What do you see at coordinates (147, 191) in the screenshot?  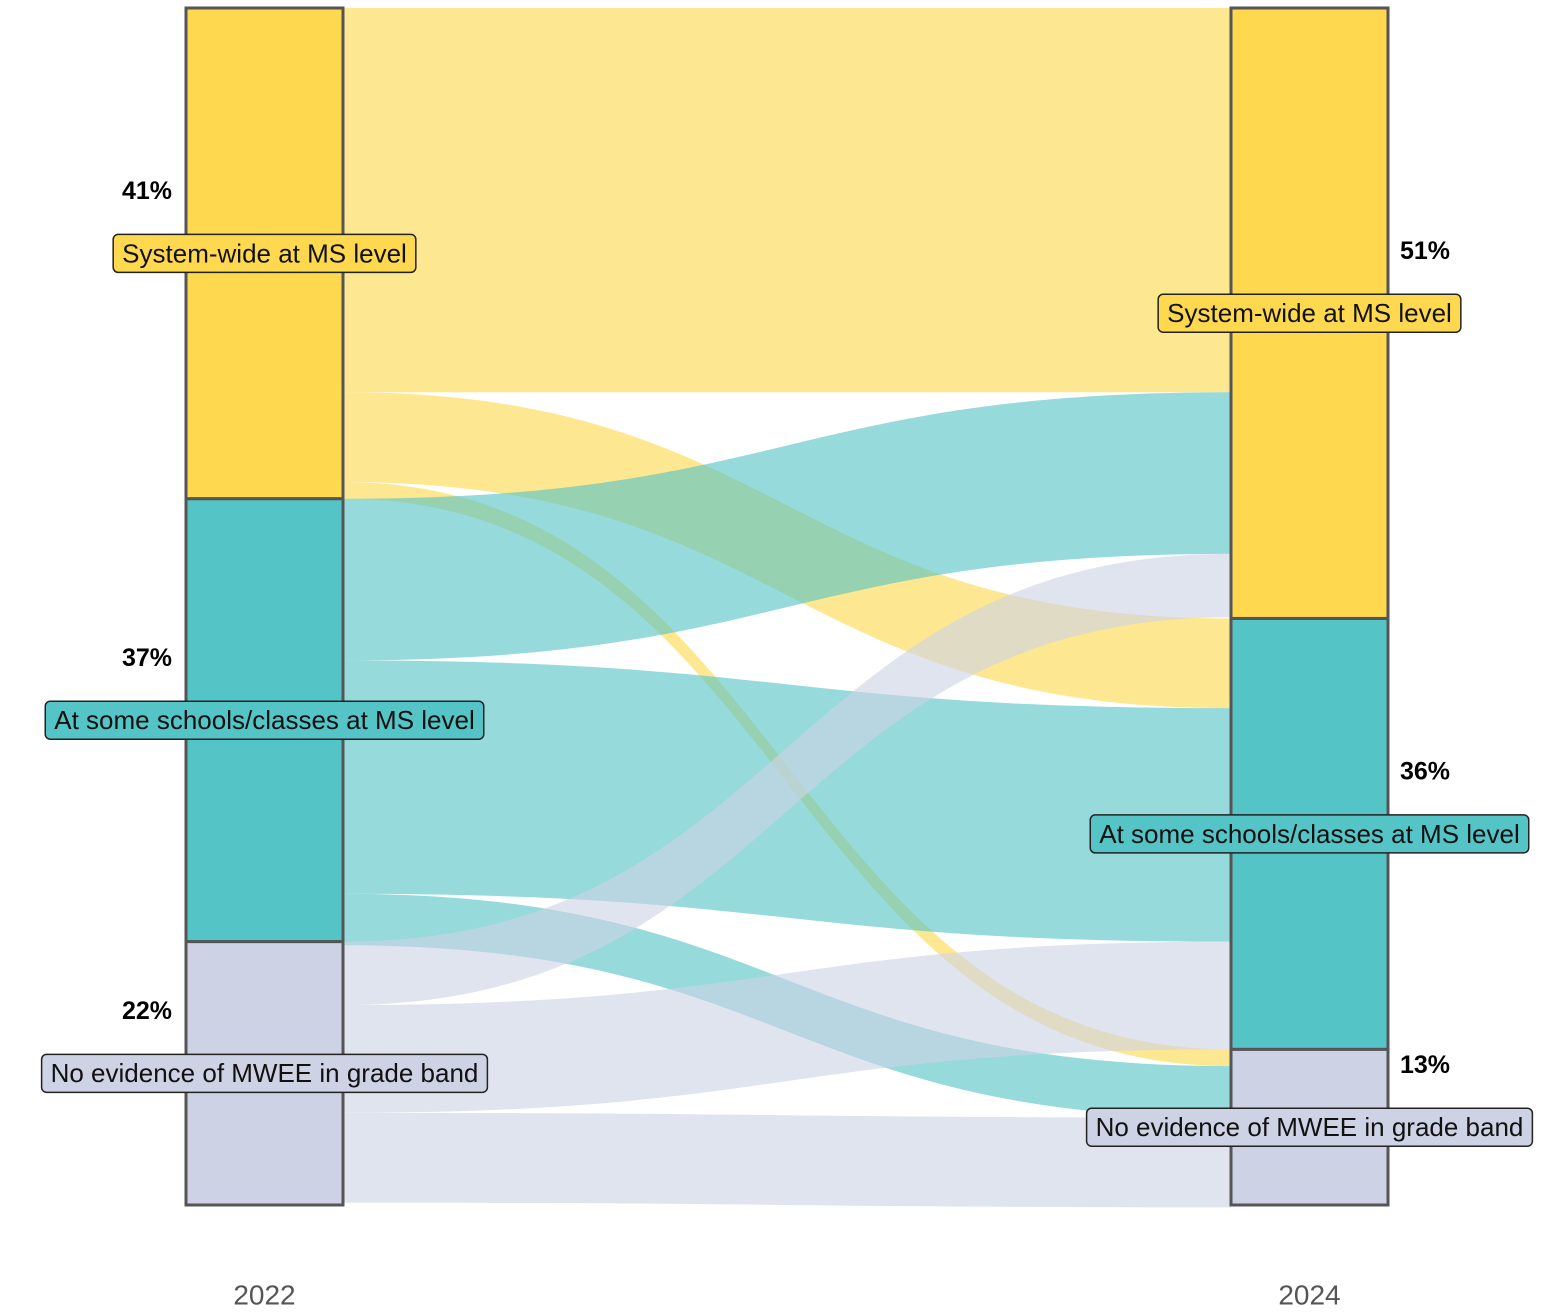 I see `value-label: 41%` at bounding box center [147, 191].